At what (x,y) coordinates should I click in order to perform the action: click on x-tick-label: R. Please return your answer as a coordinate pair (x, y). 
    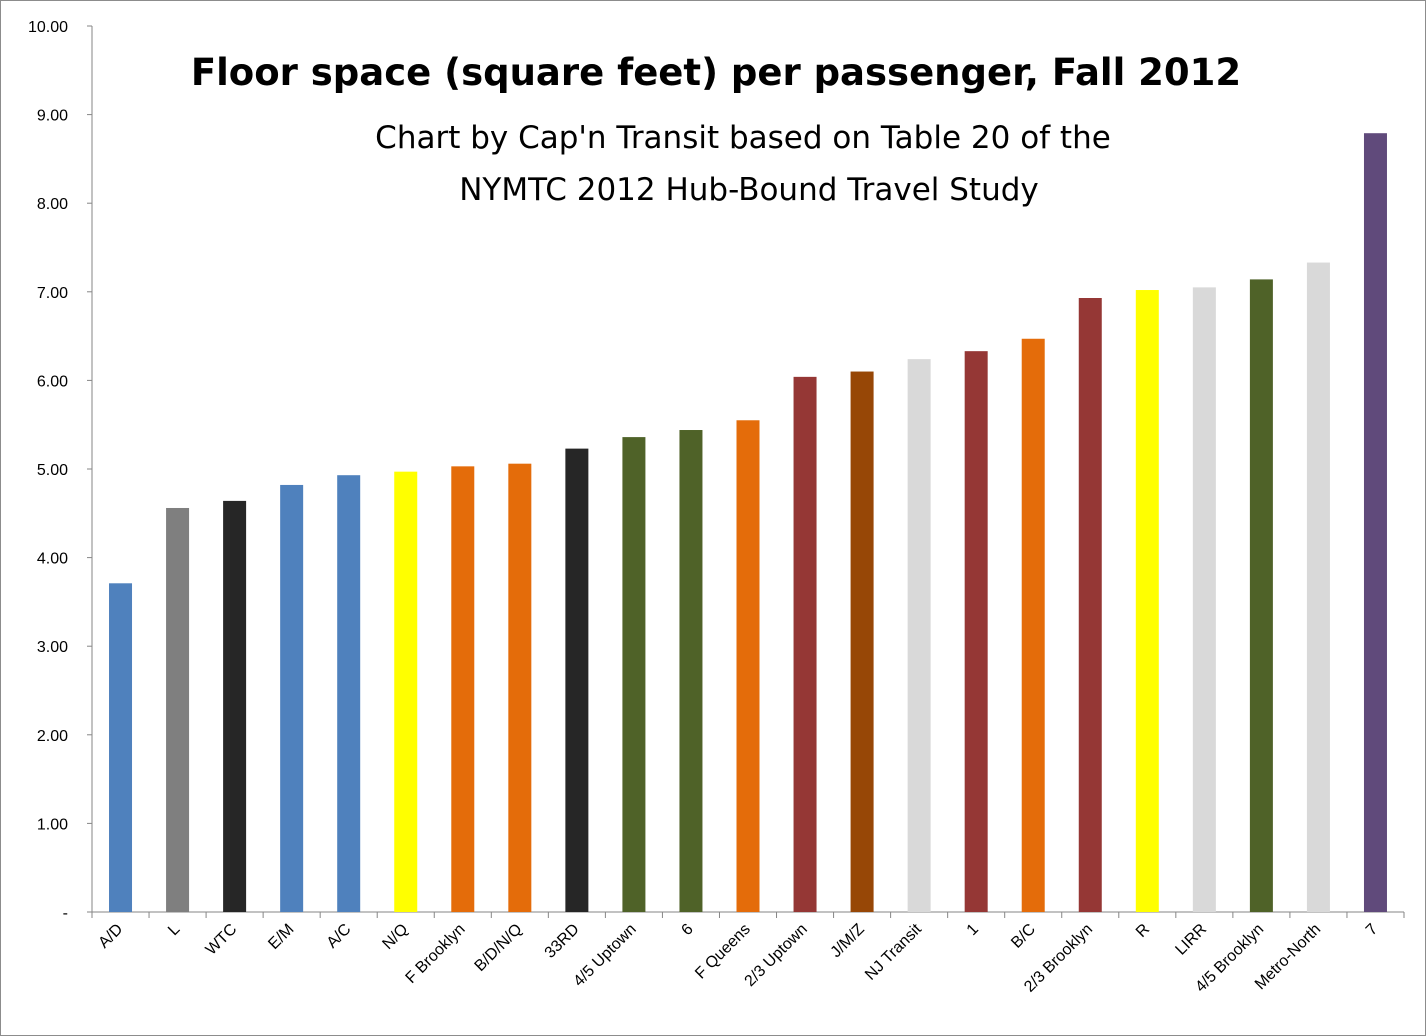
    Looking at the image, I should click on (1143, 931).